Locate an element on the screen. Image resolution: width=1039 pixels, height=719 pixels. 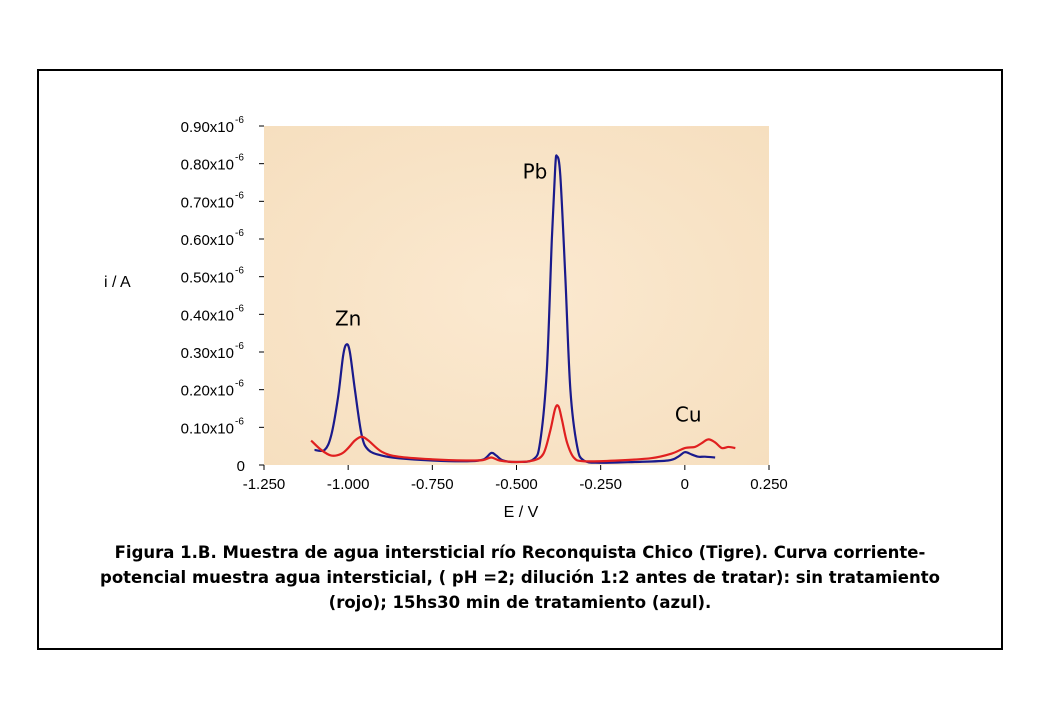
peak-label-zn: Zn is located at coordinates (348, 319).